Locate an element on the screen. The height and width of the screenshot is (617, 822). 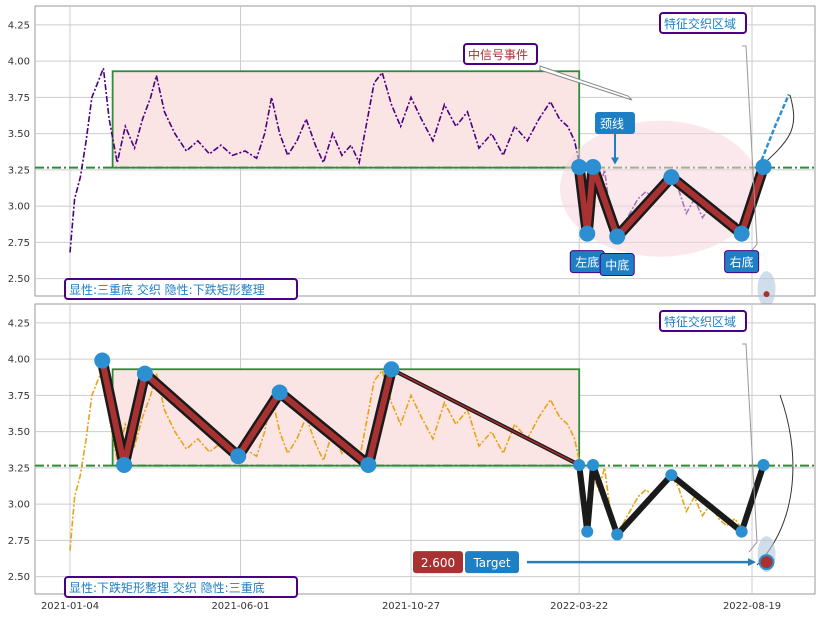
top-pattern-box is located at coordinates (181, 289).